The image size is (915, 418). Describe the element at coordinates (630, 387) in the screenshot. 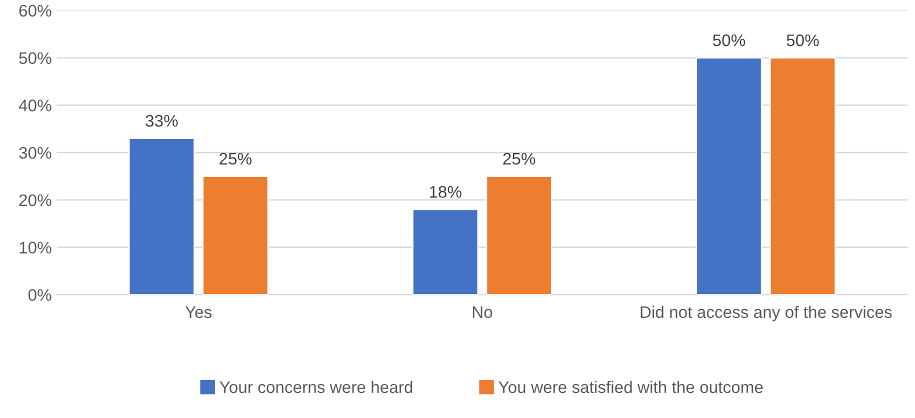

I see `legend-label: You were satisfied with the outcome` at that location.